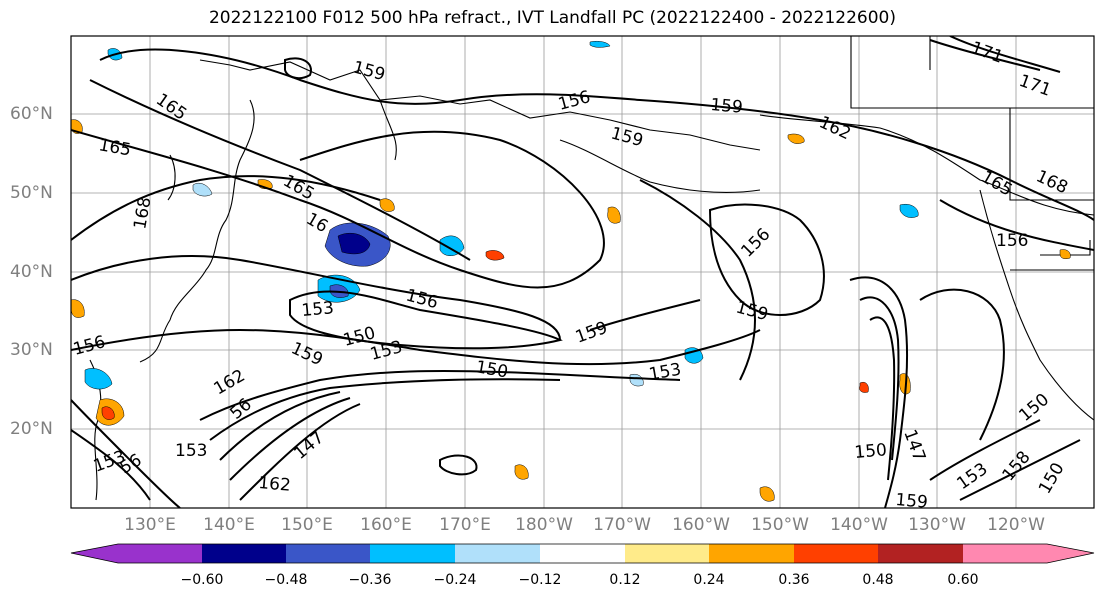  I want to click on colorbar-tick-label: −0.24, so click(455, 580).